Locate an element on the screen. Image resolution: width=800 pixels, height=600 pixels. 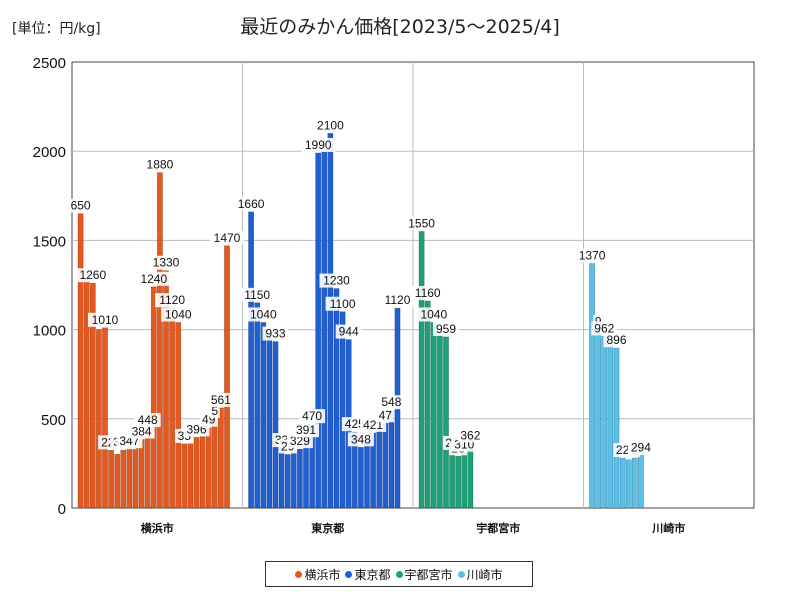
legend-item: 宇都宮市 is located at coordinates (424, 574).